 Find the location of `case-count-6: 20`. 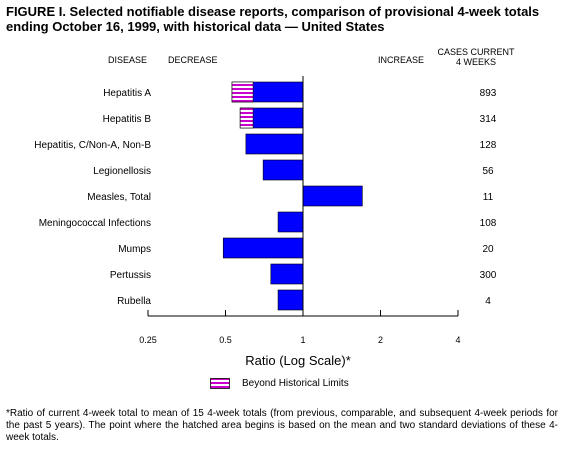

case-count-6: 20 is located at coordinates (488, 249).